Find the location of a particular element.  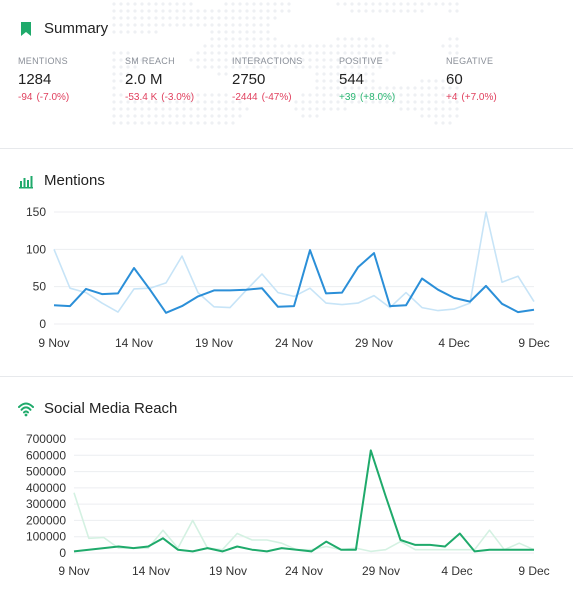

stat-delta-percent: (+7.0%) is located at coordinates (479, 97).